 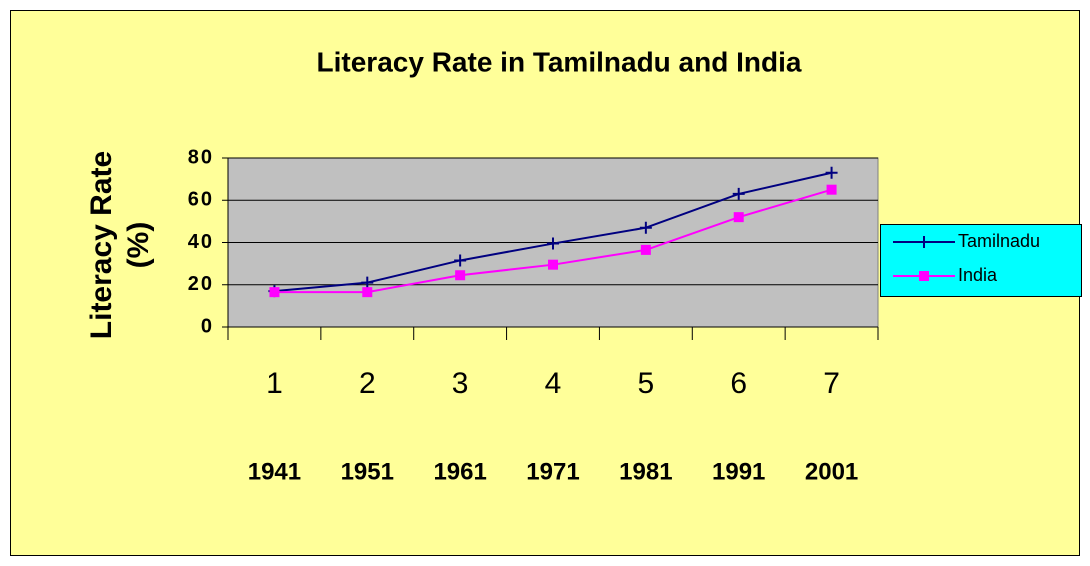 I want to click on x-tick-label: 2, so click(x=367, y=383).